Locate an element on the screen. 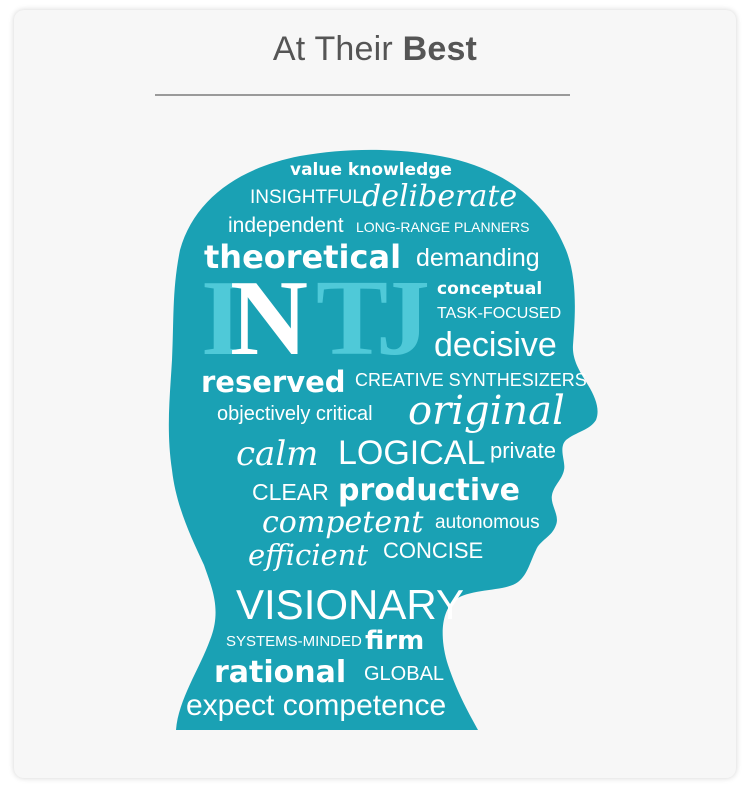 Image resolution: width=750 pixels, height=788 pixels. type-letter-n: N is located at coordinates (269, 318).